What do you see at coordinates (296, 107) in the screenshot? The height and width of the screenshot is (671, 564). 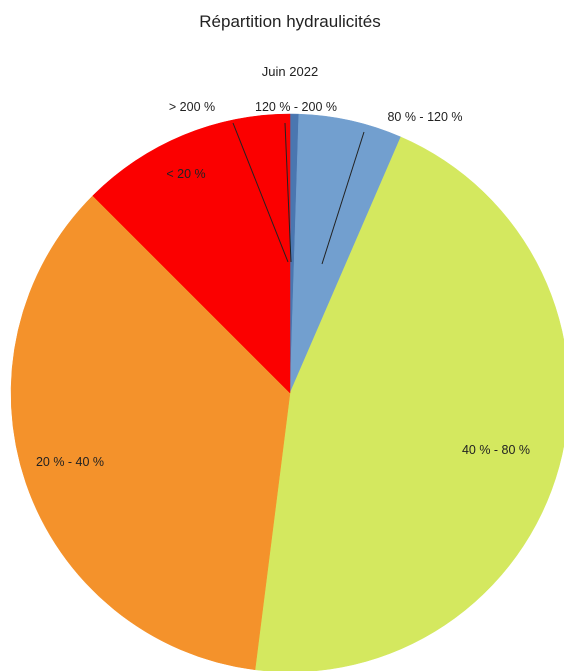 I see `slice-label-120-pct-200-pct: 120 % - 200 %` at bounding box center [296, 107].